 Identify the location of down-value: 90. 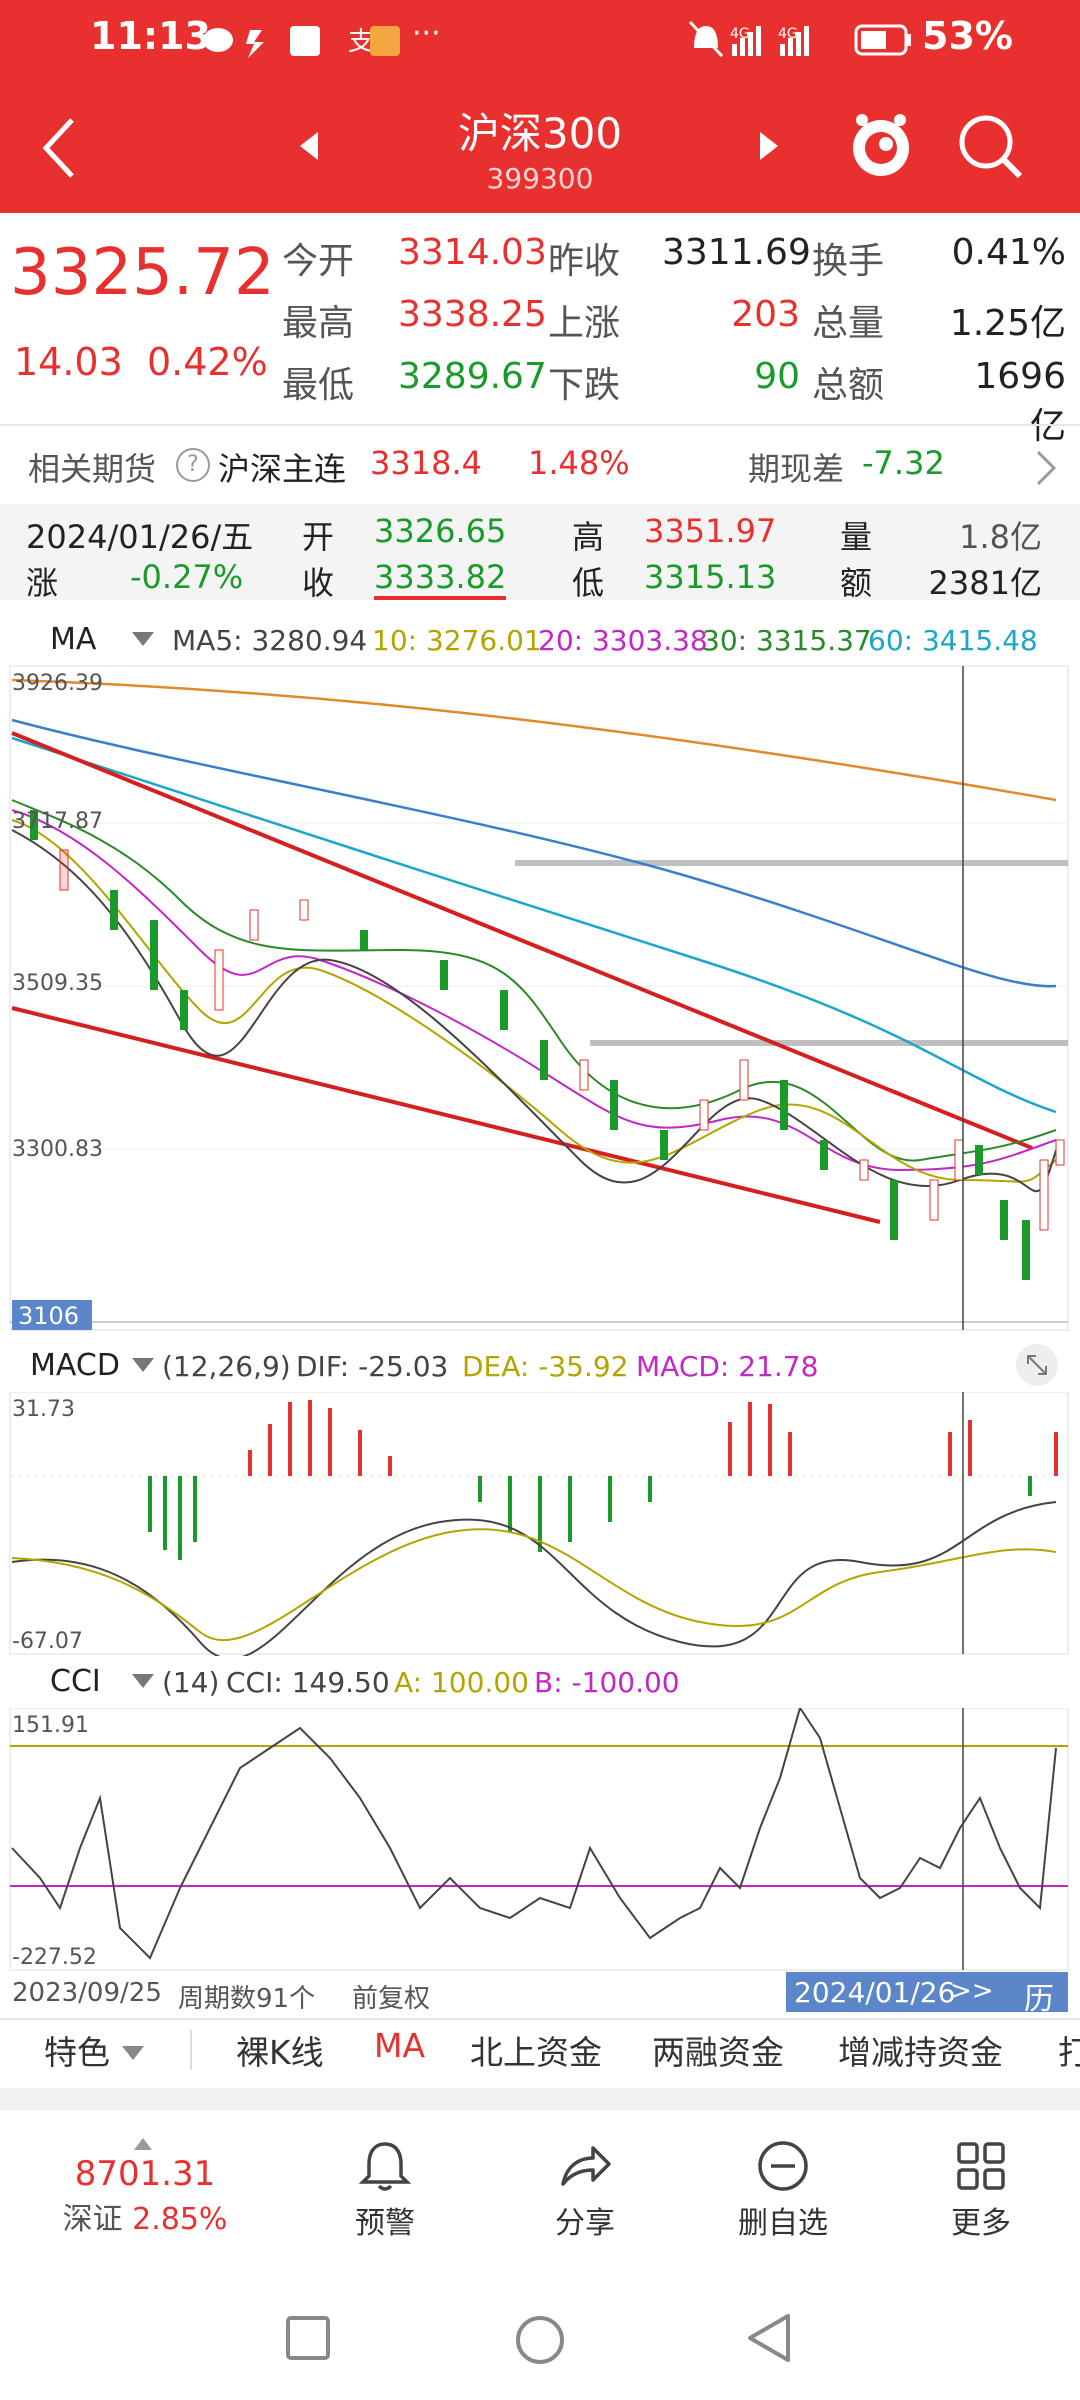
(777, 376).